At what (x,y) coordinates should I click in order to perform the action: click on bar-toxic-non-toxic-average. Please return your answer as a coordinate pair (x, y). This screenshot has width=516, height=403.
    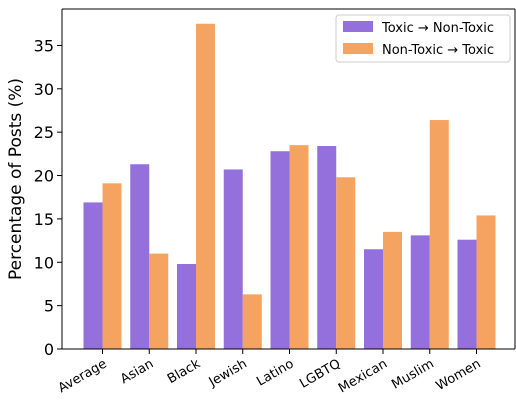
    Looking at the image, I should click on (93, 275).